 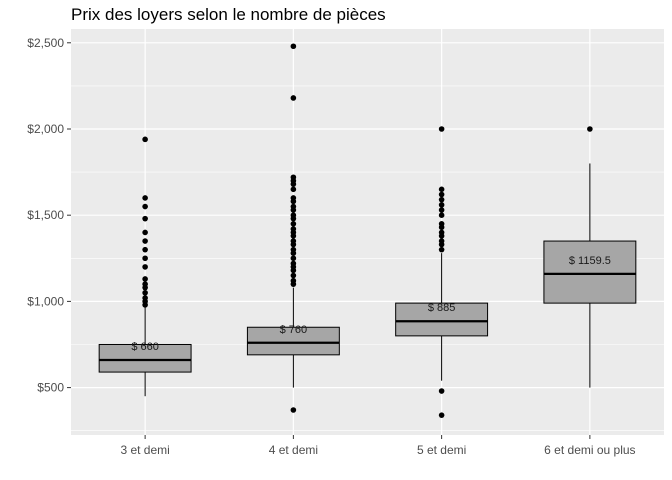 What do you see at coordinates (589, 450) in the screenshot?
I see `x-tick-label: 6 et demi ou plus` at bounding box center [589, 450].